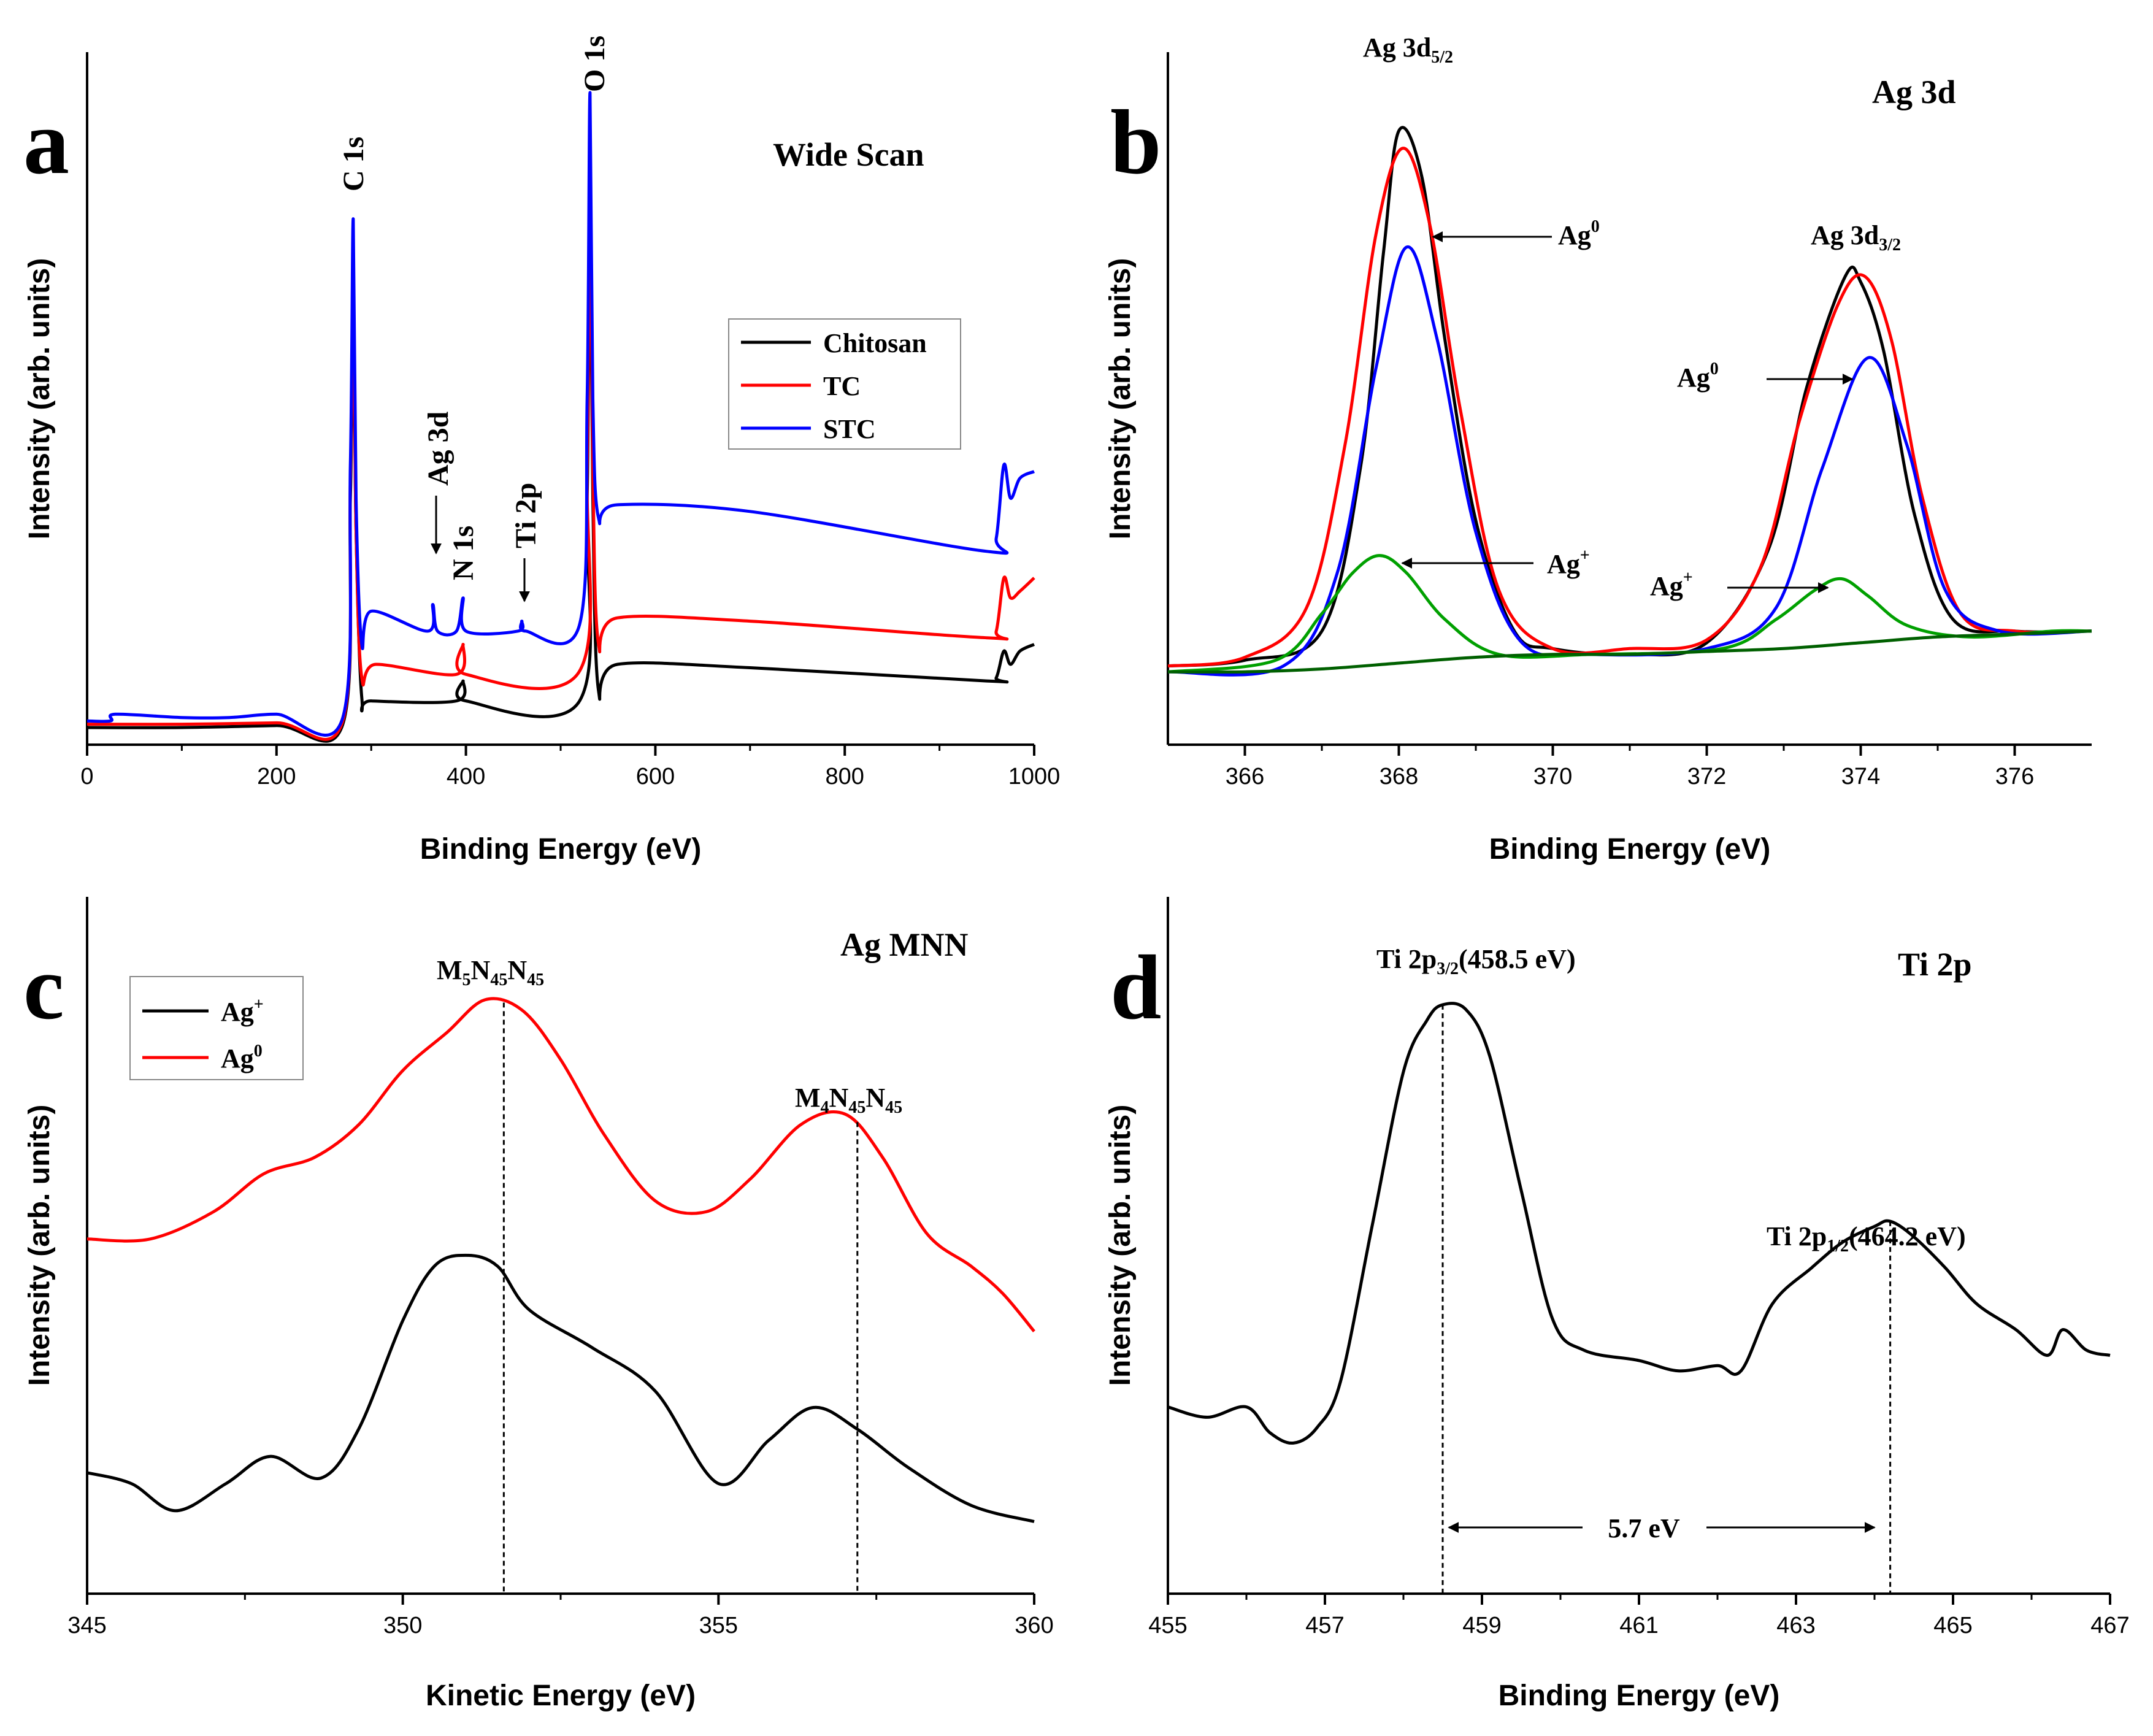  What do you see at coordinates (1120, 1246) in the screenshot?
I see `panel-d-y-axis-label: Intensity (arb. units)` at bounding box center [1120, 1246].